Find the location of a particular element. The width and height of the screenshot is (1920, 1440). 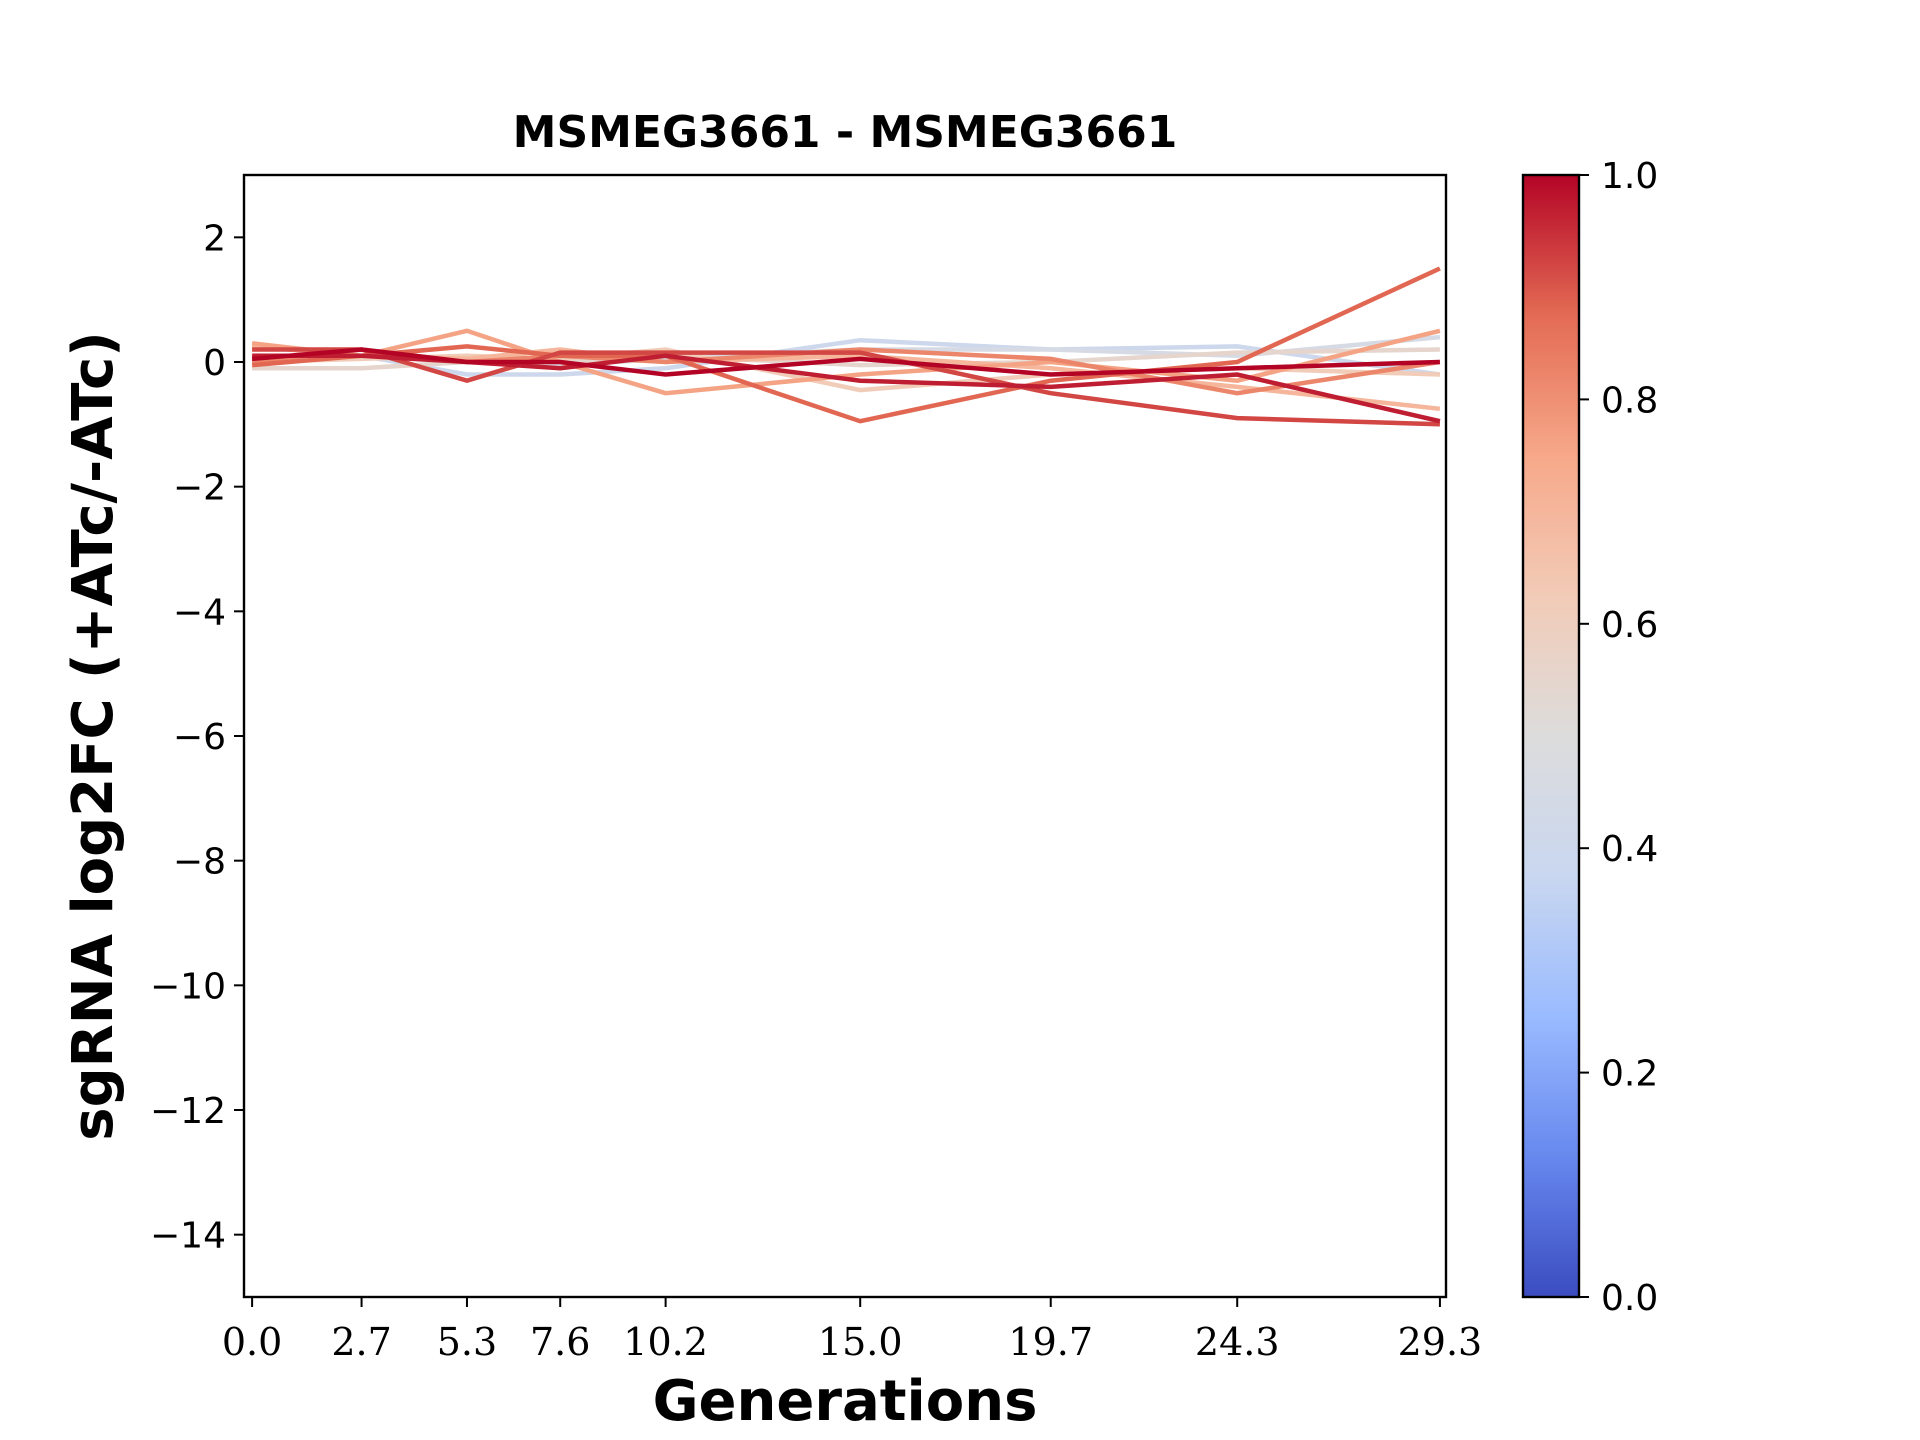

y-tick-label: −4 is located at coordinates (199, 612).